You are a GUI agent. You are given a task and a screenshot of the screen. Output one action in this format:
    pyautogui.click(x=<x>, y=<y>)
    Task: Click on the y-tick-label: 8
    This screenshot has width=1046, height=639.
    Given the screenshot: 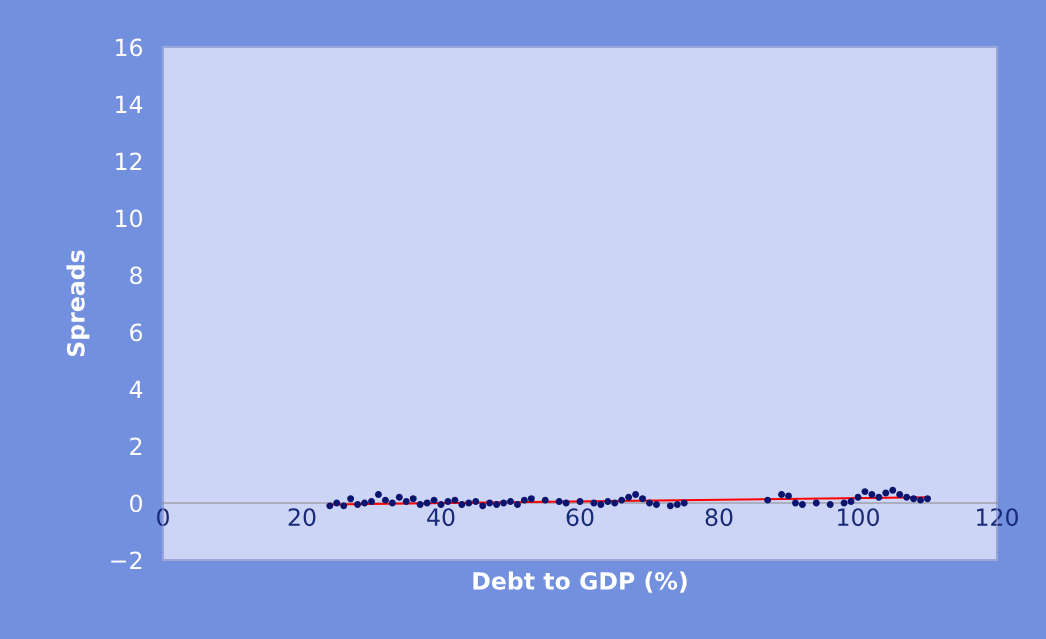 What is the action you would take?
    pyautogui.click(x=136, y=275)
    